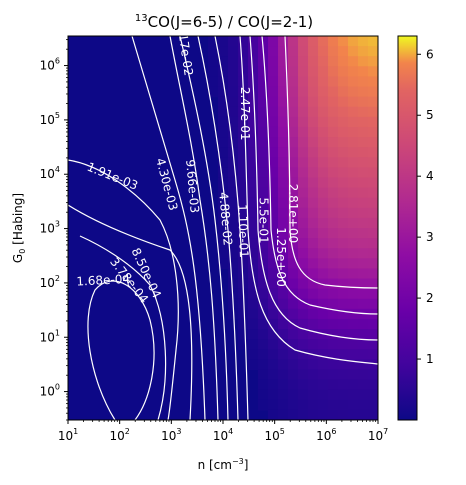 This screenshot has height=485, width=466. I want to click on contour-label: 1.25e+00, so click(281, 256).